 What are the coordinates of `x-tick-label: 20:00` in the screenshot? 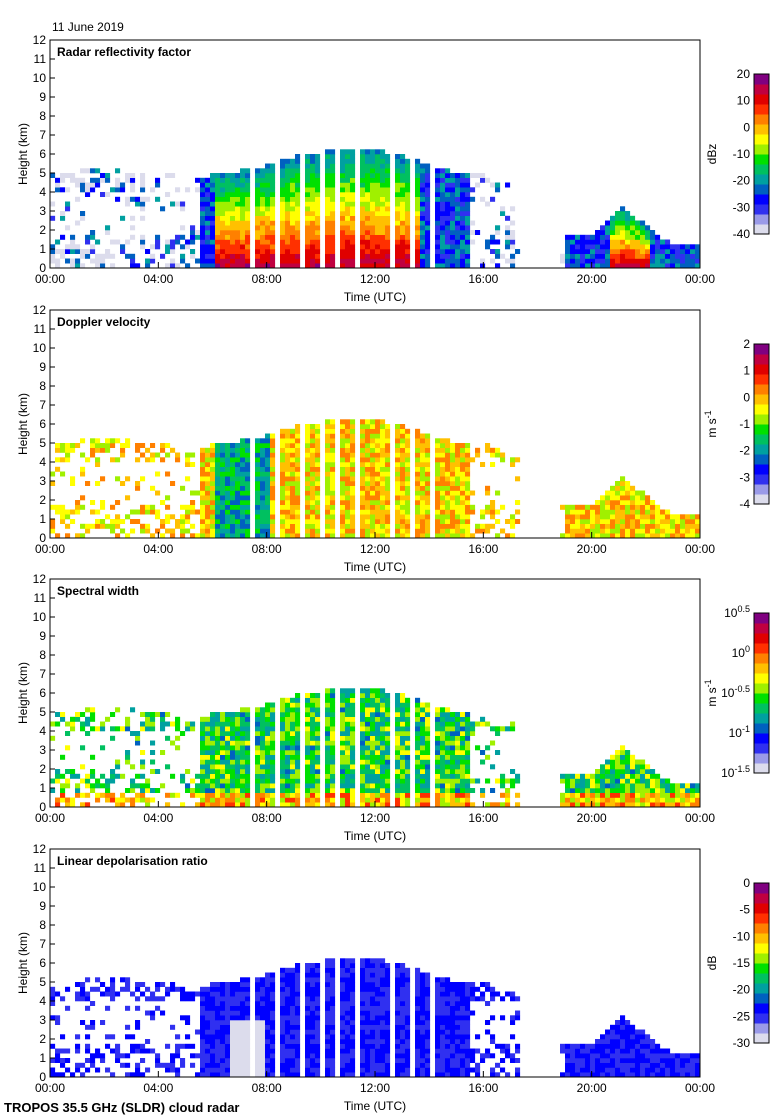 It's located at (592, 279).